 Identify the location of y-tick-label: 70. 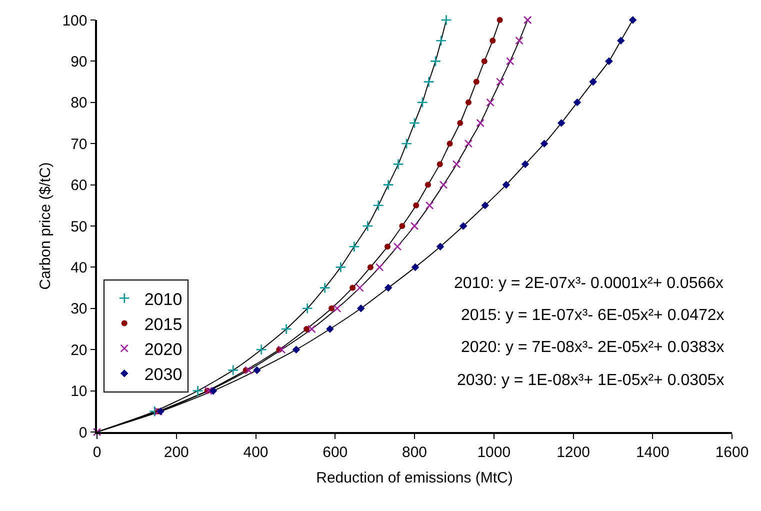
(79, 144).